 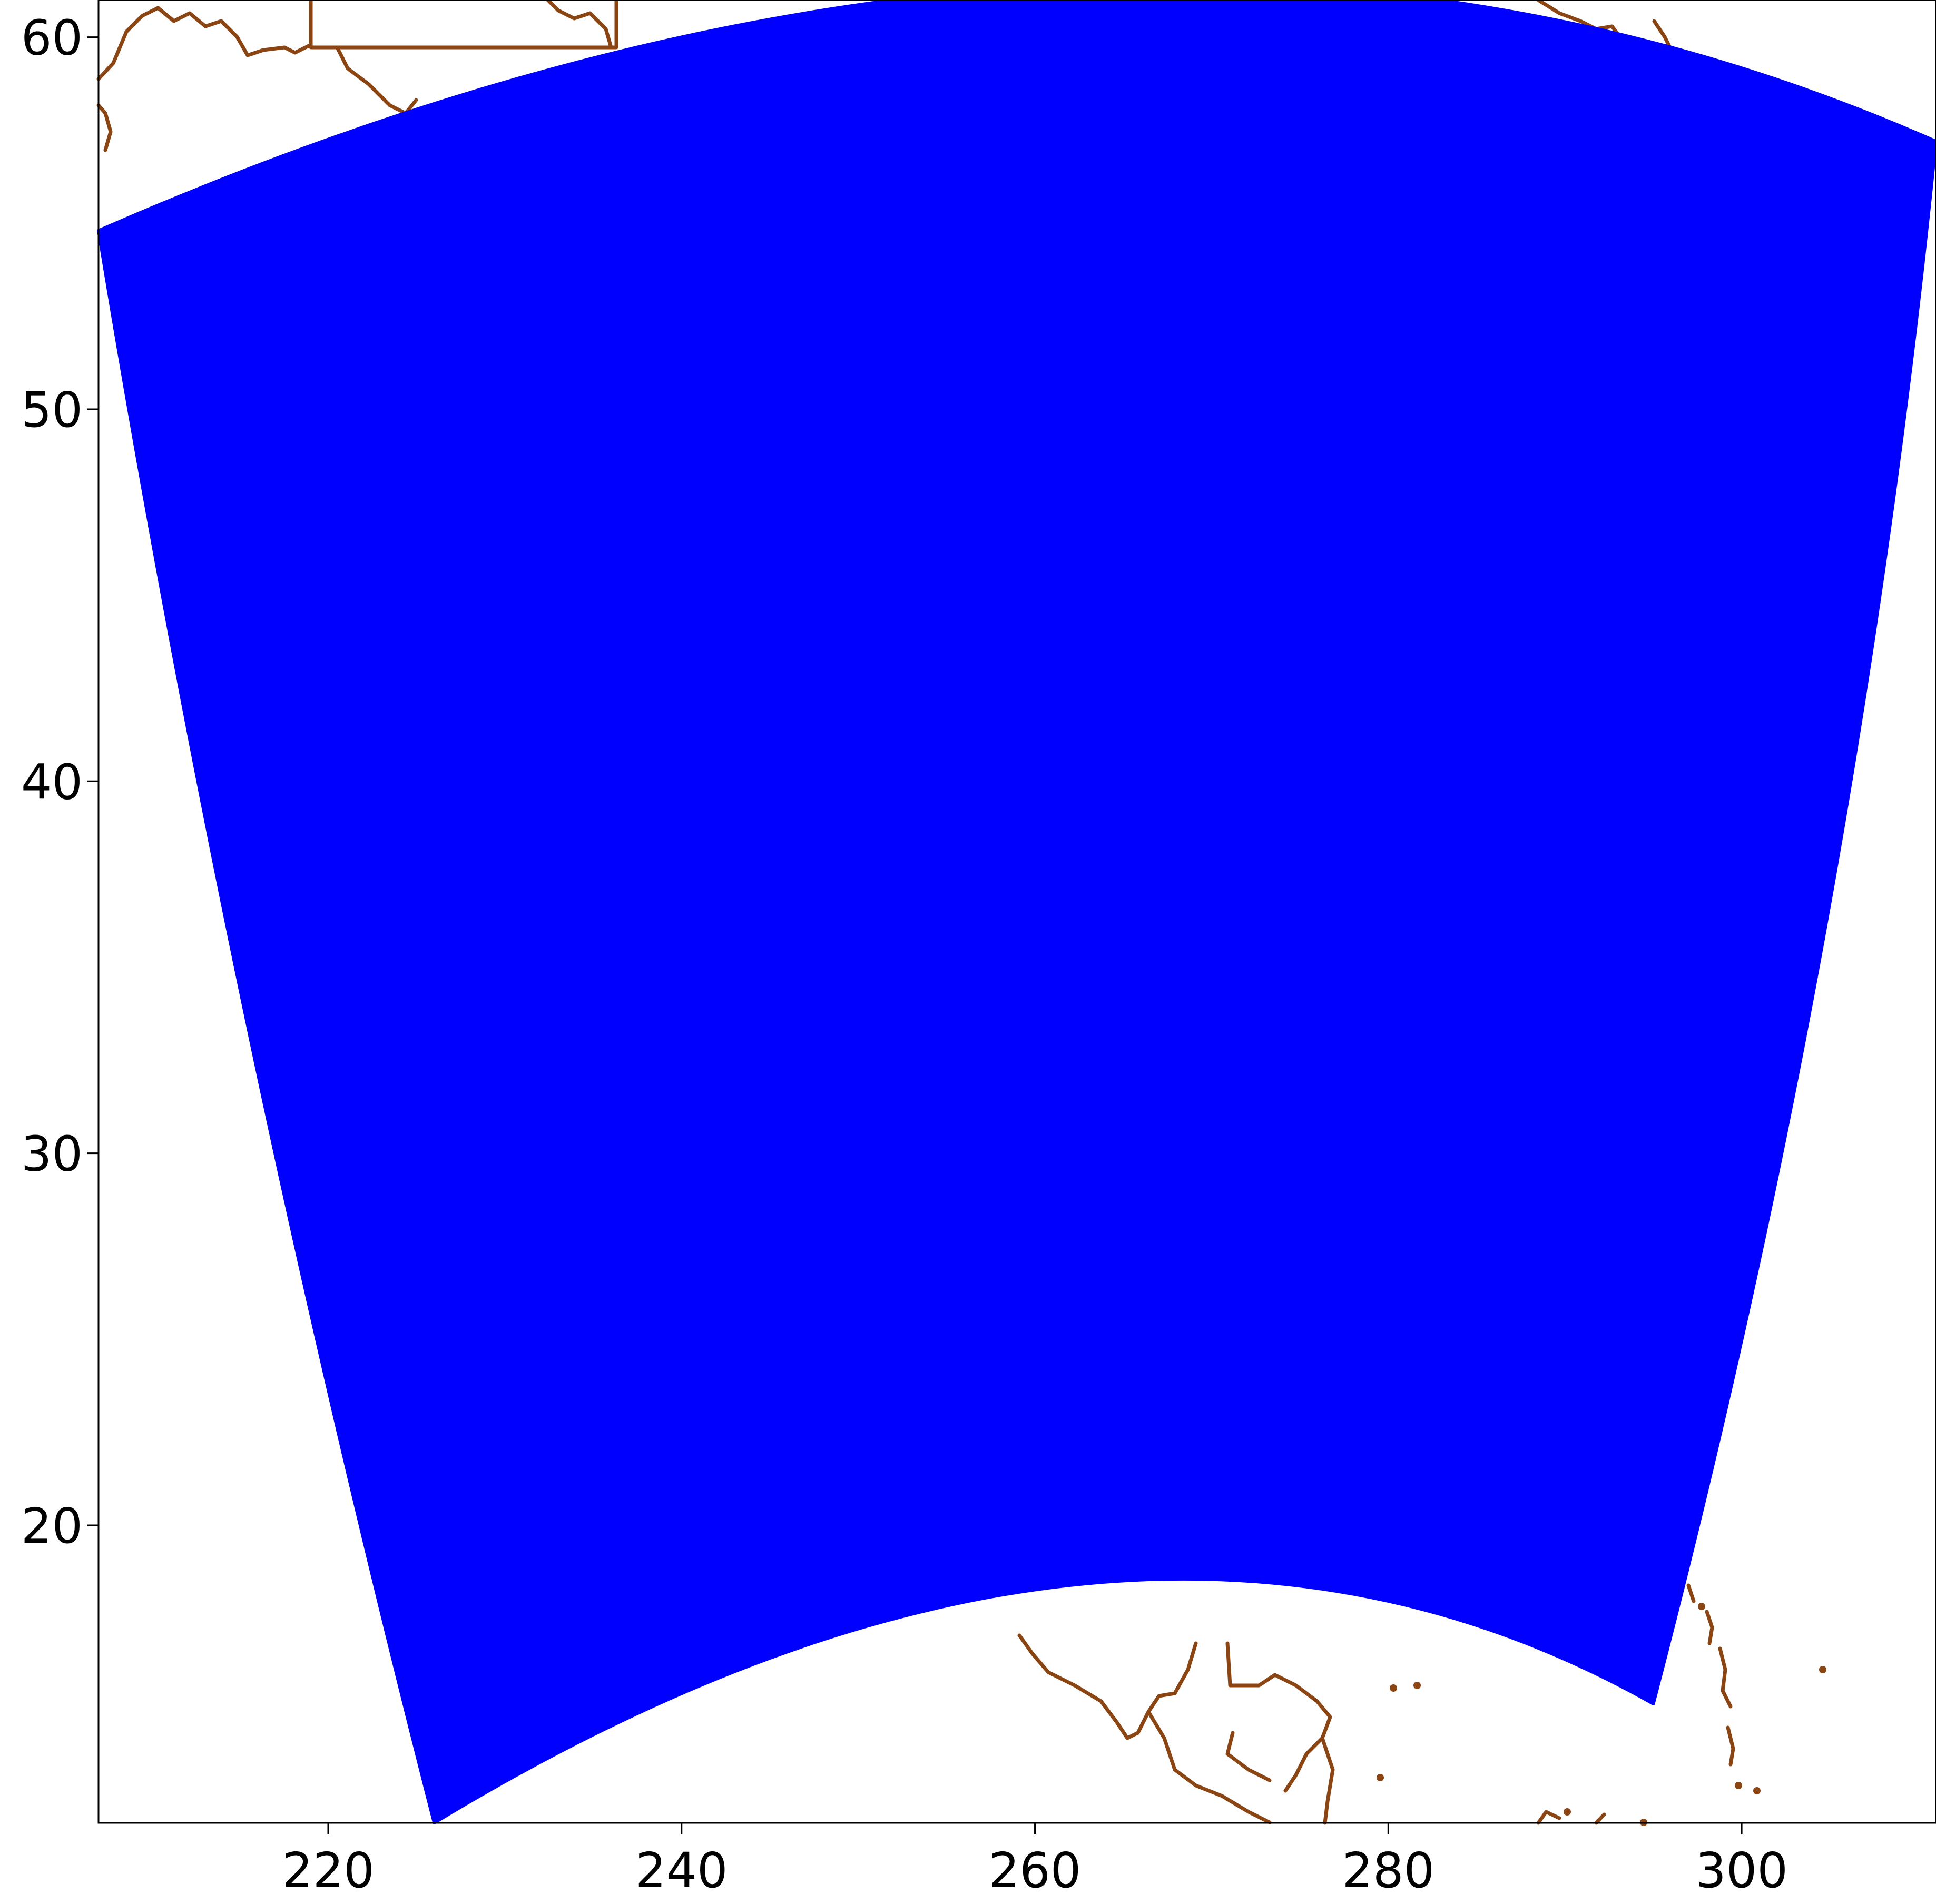 I want to click on y-tick-label: 30, so click(x=52, y=1154).